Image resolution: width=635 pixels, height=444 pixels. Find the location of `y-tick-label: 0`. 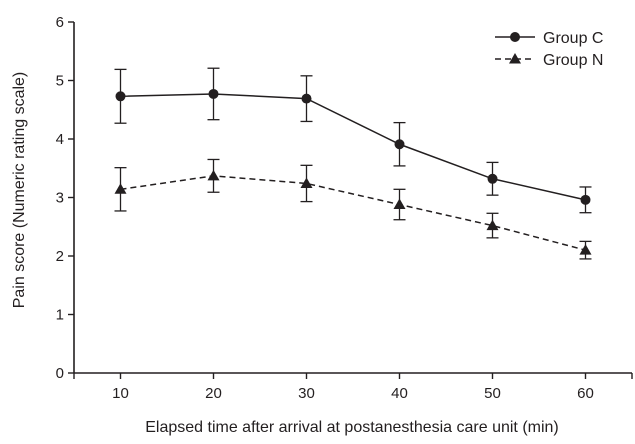

y-tick-label: 0 is located at coordinates (60, 373).